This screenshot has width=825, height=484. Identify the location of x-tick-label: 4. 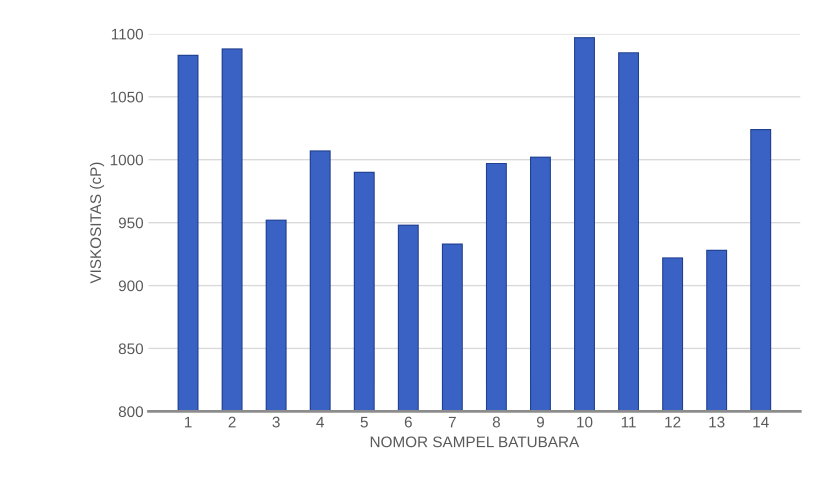
(320, 422).